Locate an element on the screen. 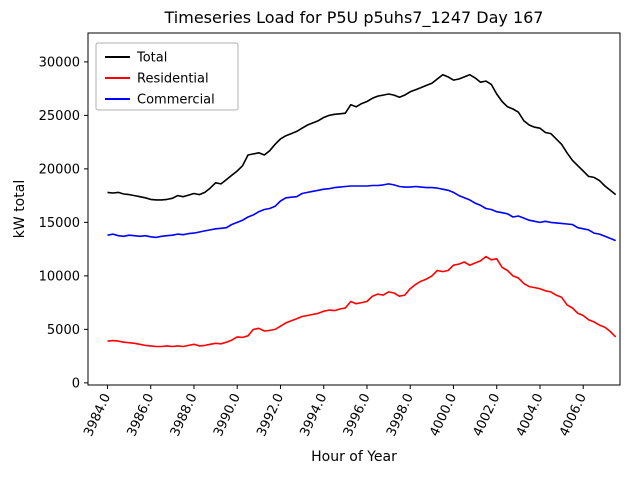 This screenshot has width=640, height=480. series-line-commercial is located at coordinates (362, 212).